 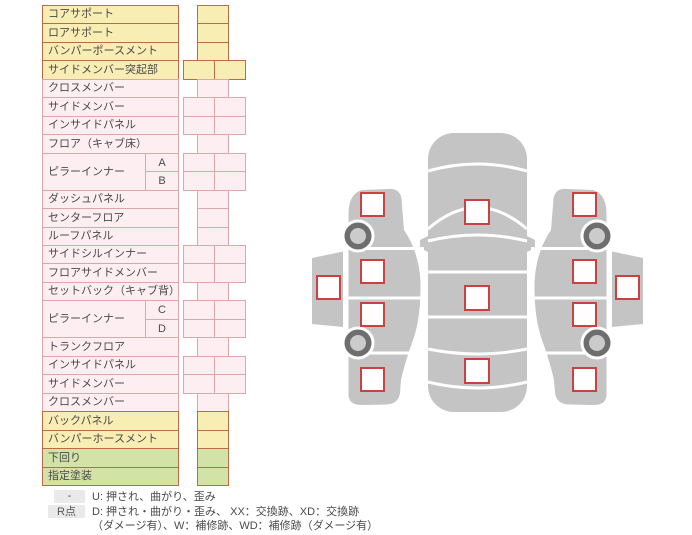 I want to click on checkpoint-right-outer-panel, so click(x=627, y=287).